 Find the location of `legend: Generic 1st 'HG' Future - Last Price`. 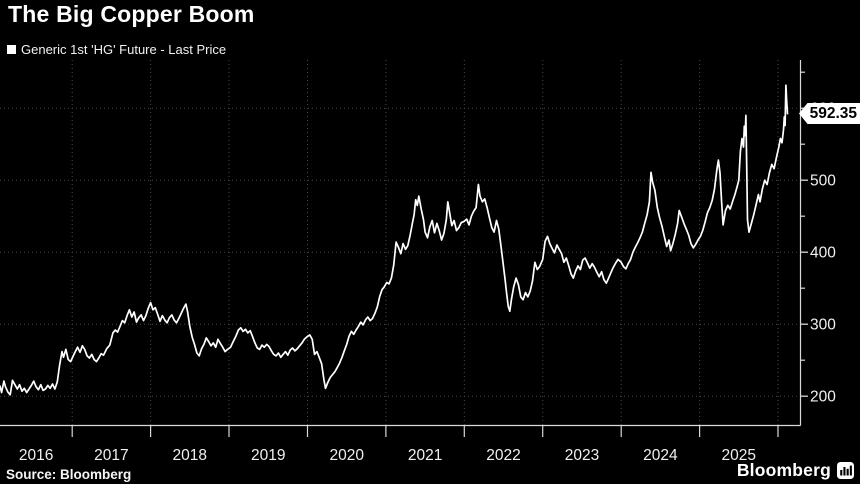

legend: Generic 1st 'HG' Future - Last Price is located at coordinates (116, 49).